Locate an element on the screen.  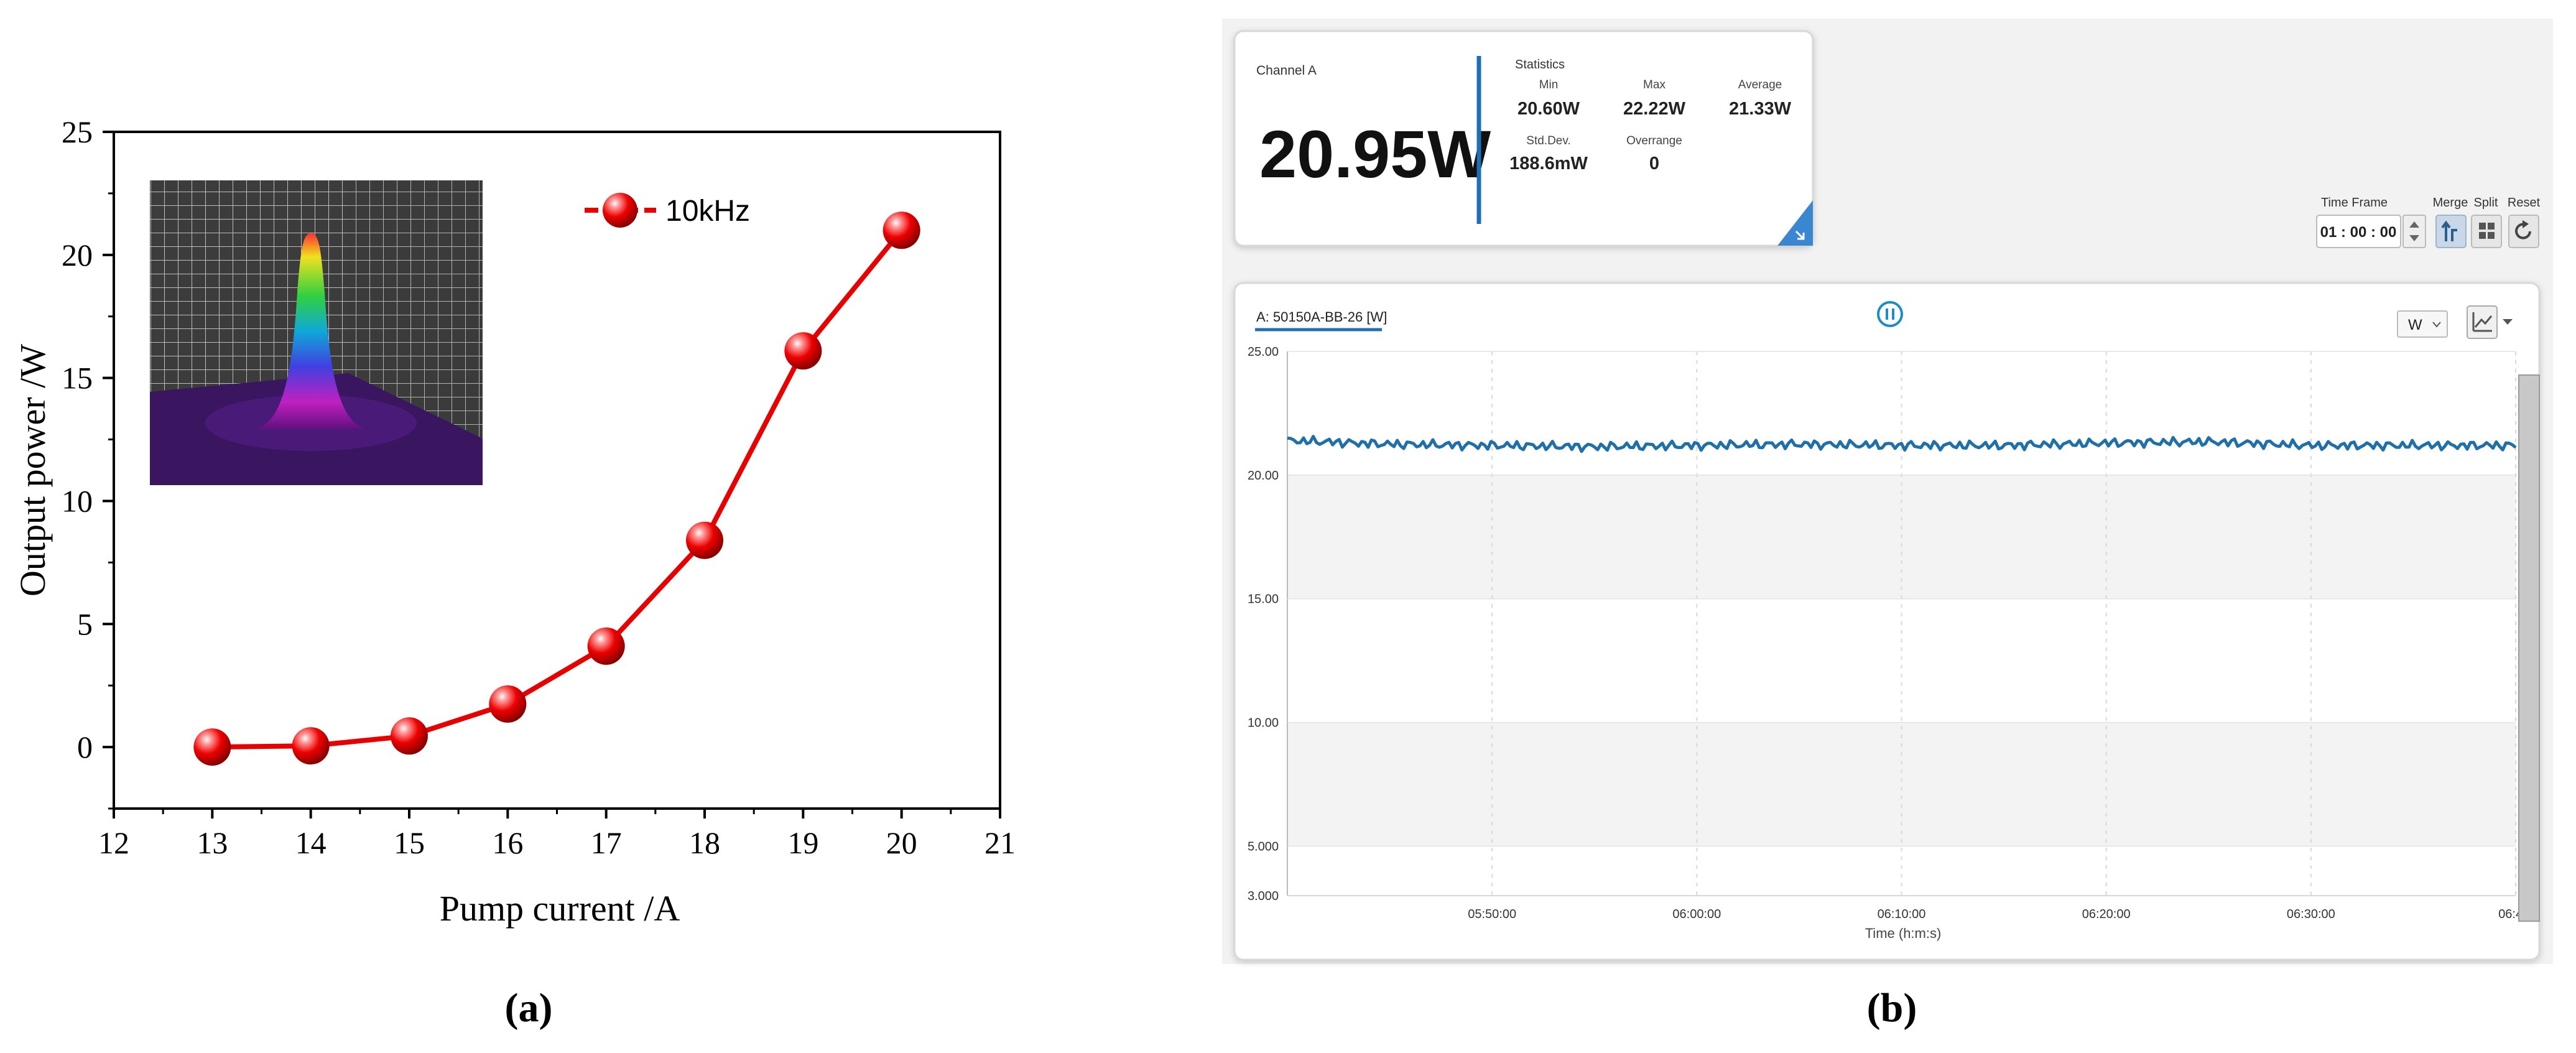
y-axis-ticks: 0 5 10 15 20 25 is located at coordinates (88, 462).